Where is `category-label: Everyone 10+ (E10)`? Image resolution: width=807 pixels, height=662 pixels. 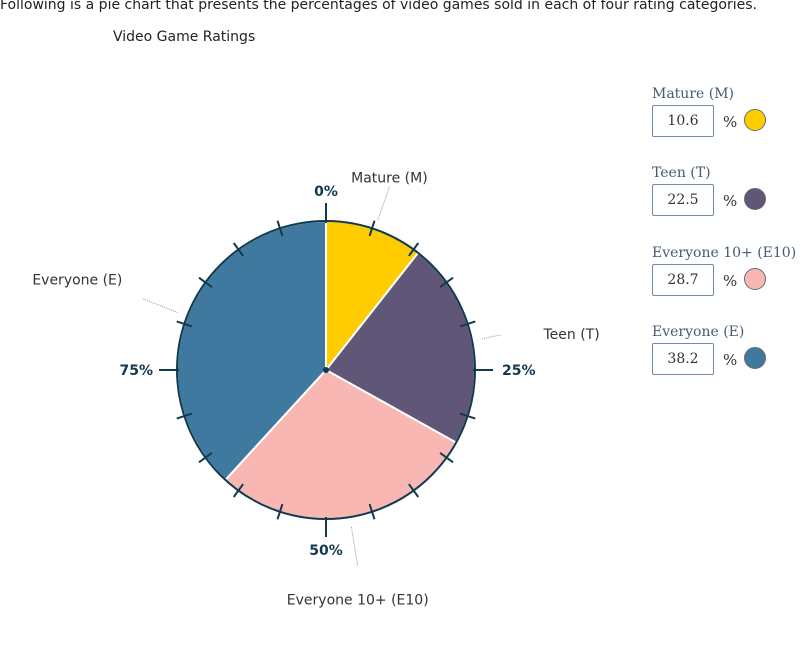 category-label: Everyone 10+ (E10) is located at coordinates (724, 253).